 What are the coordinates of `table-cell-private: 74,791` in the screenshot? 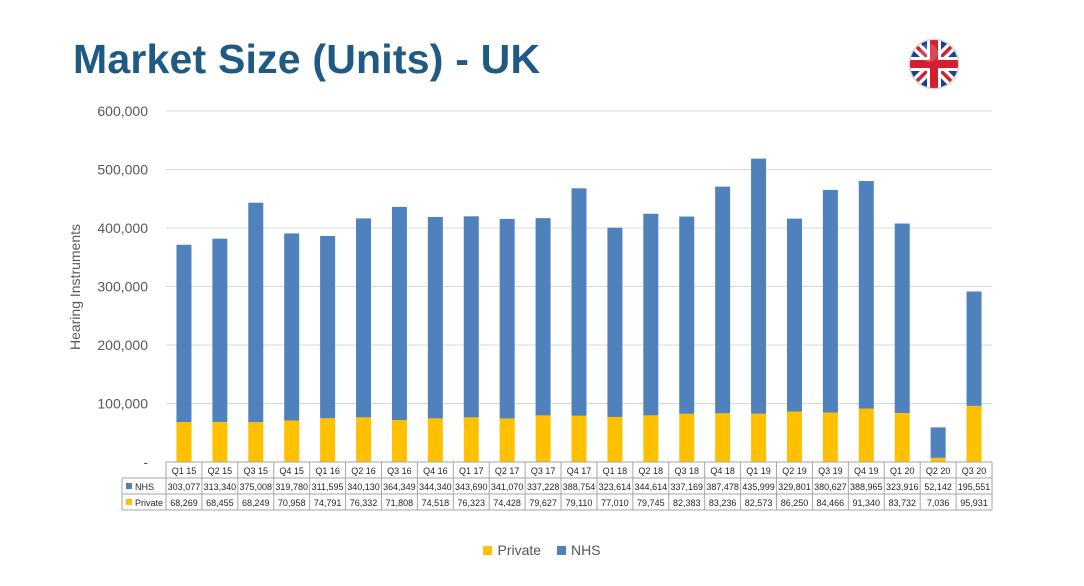 It's located at (328, 503).